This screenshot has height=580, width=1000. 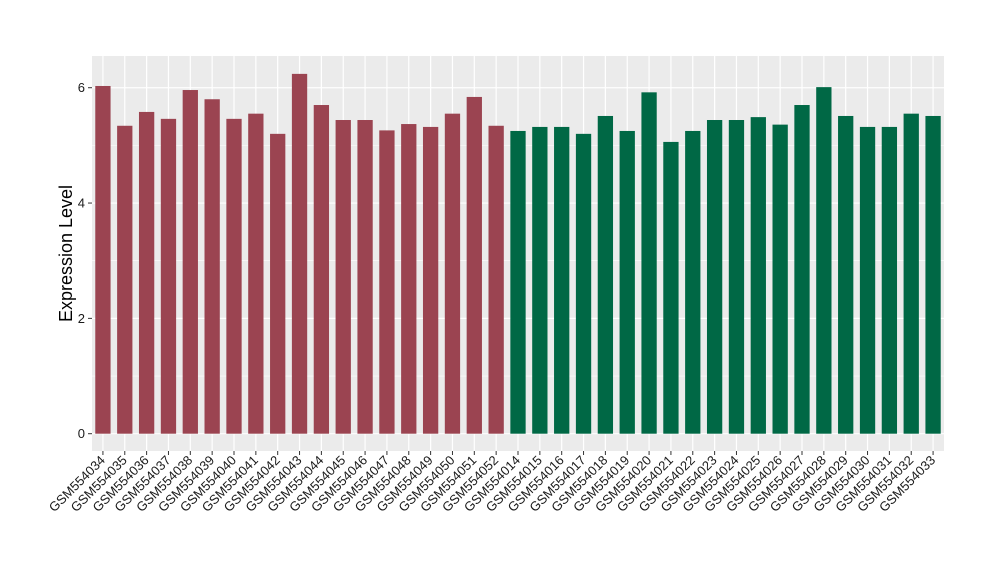 I want to click on bar-GSM554016, so click(x=562, y=280).